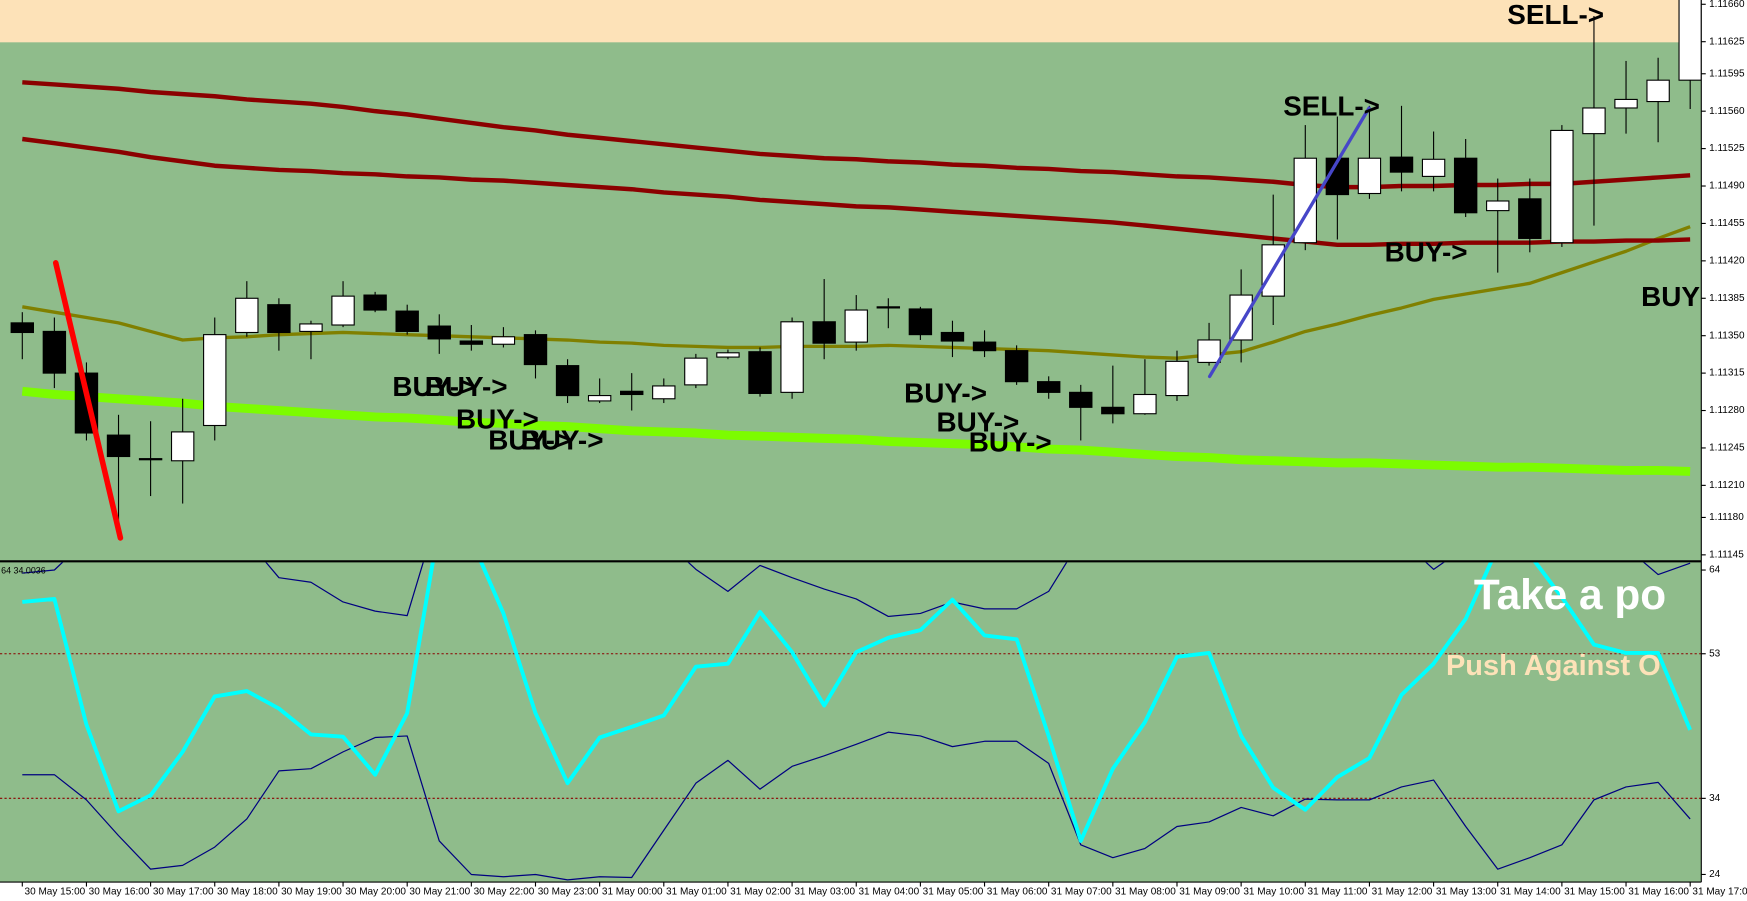 Image resolution: width=1747 pixels, height=901 pixels. What do you see at coordinates (1727, 448) in the screenshot?
I see `y-tick-label: 1.11245` at bounding box center [1727, 448].